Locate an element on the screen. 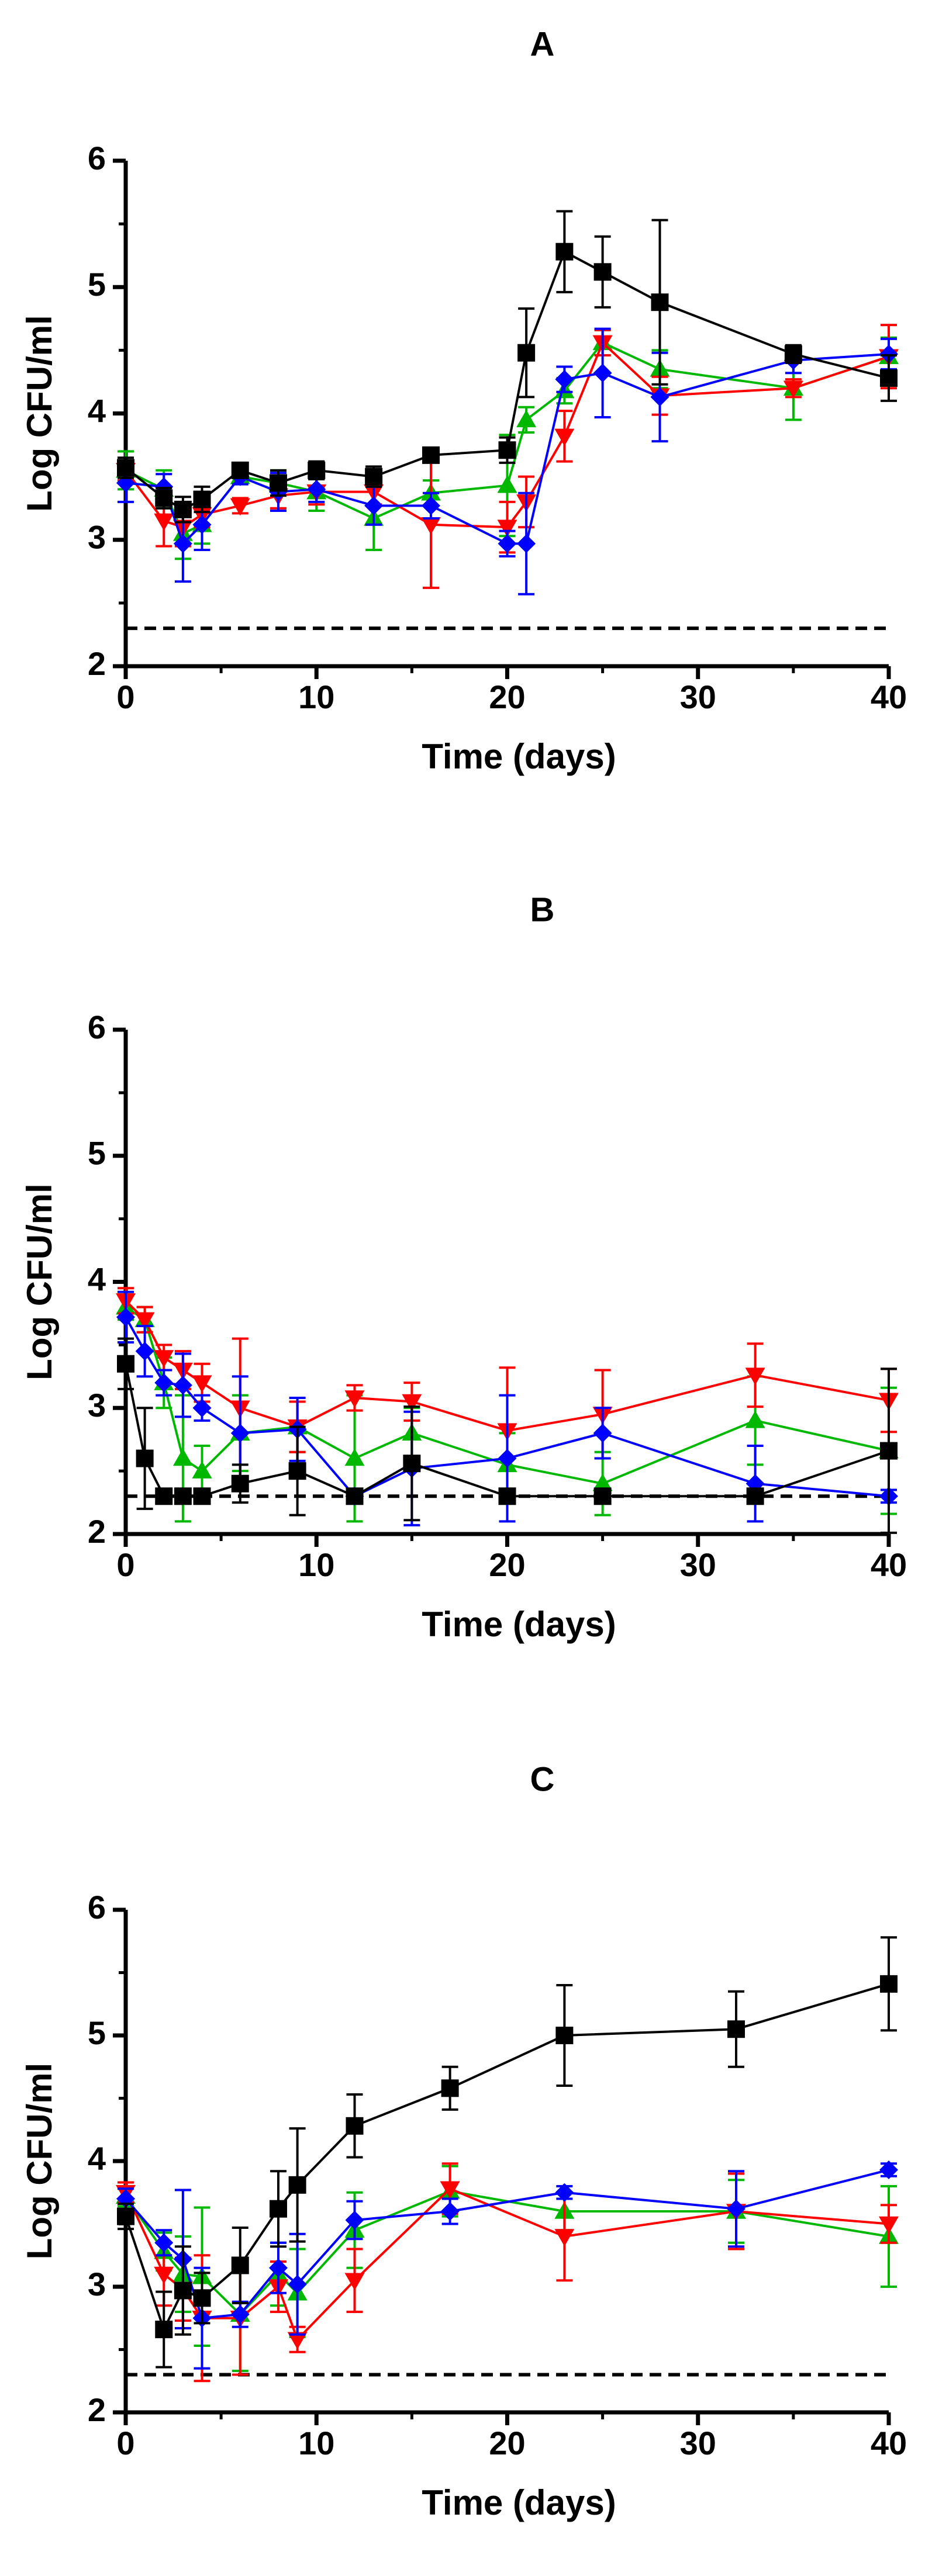 The width and height of the screenshot is (925, 2576). panel-c-y-tick-label: 3 is located at coordinates (97, 2285).